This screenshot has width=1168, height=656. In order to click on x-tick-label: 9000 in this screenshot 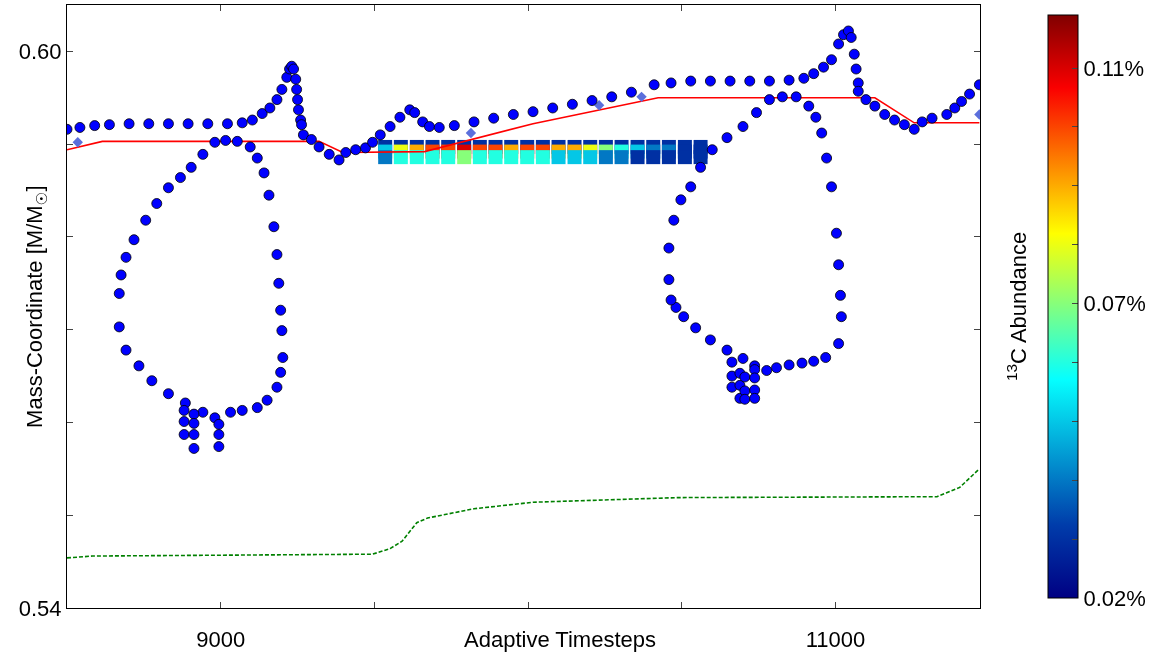, I will do `click(221, 640)`.